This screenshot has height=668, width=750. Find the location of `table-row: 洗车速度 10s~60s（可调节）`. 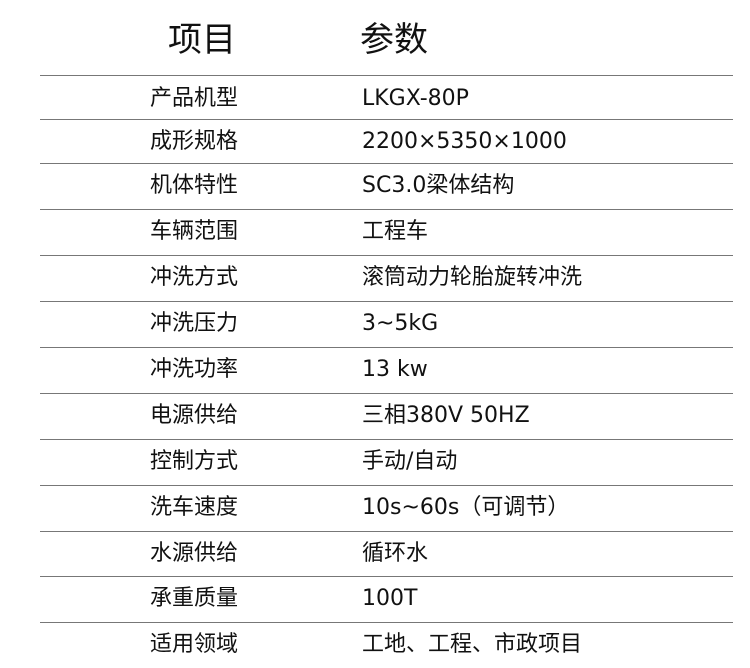

table-row: 洗车速度 10s~60s（可调节） is located at coordinates (375, 508).